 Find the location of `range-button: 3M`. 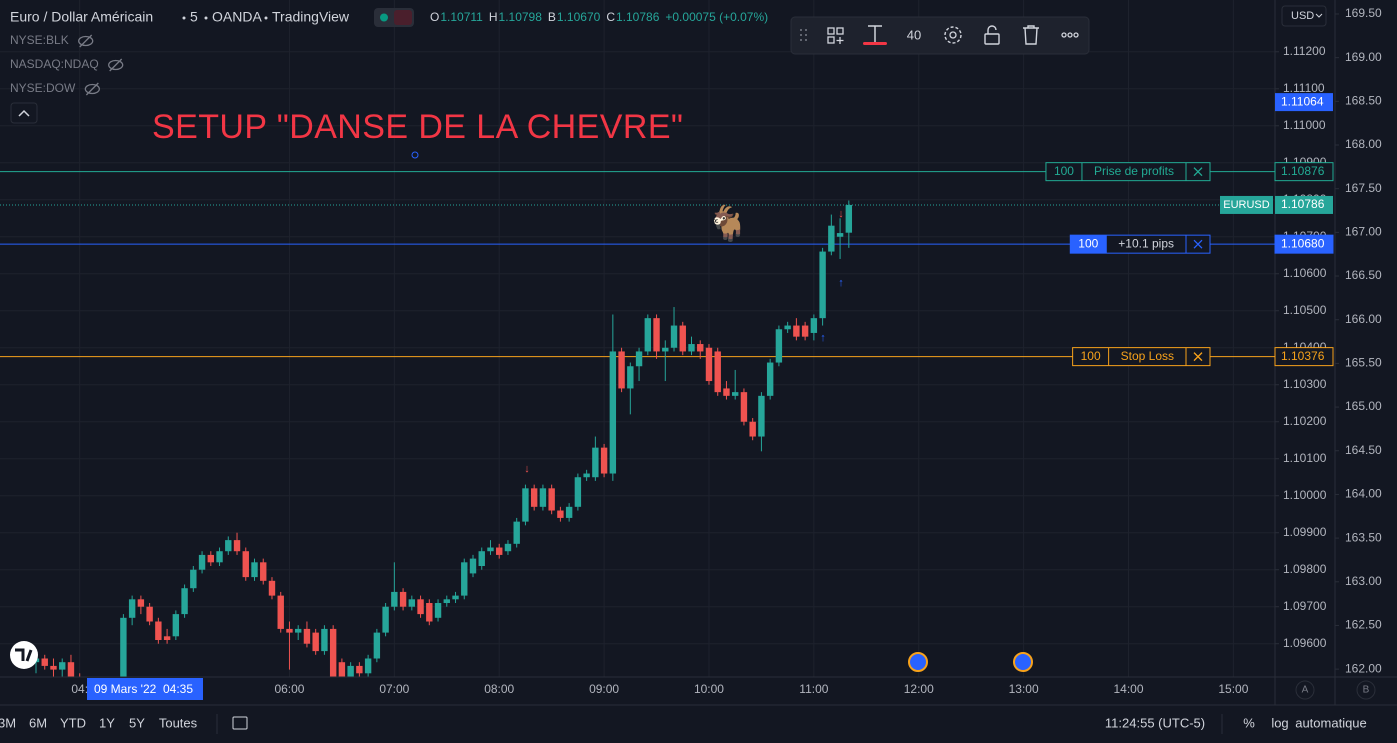

range-button: 3M is located at coordinates (8, 722).